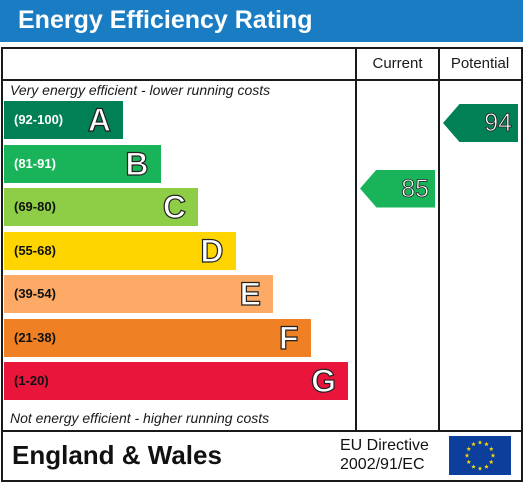 This screenshot has width=523, height=482. Describe the element at coordinates (480, 63) in the screenshot. I see `potential-column-header: Potential` at that location.